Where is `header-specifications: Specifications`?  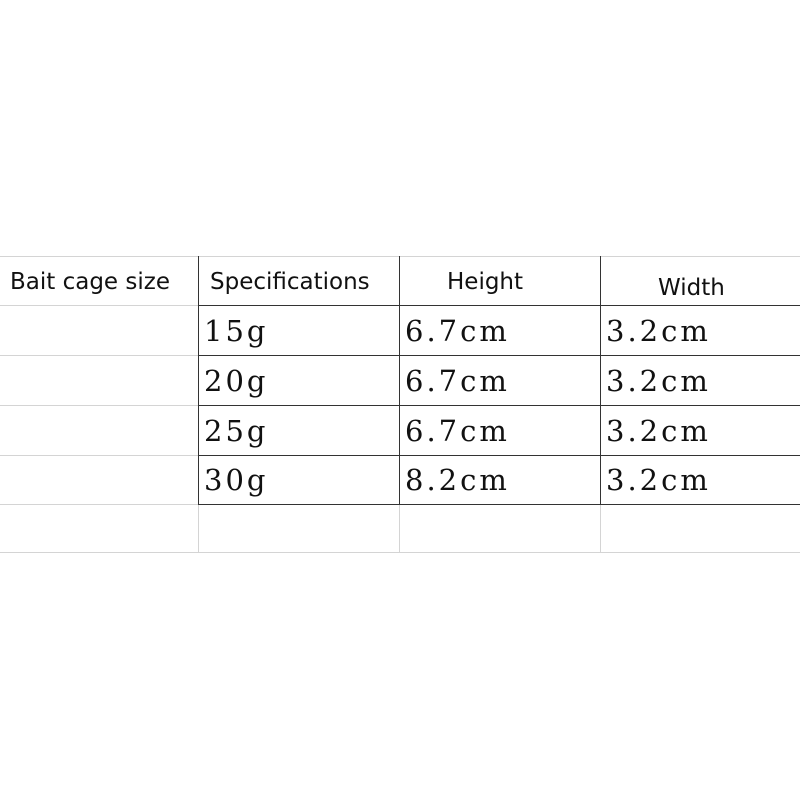
header-specifications: Specifications is located at coordinates (290, 282).